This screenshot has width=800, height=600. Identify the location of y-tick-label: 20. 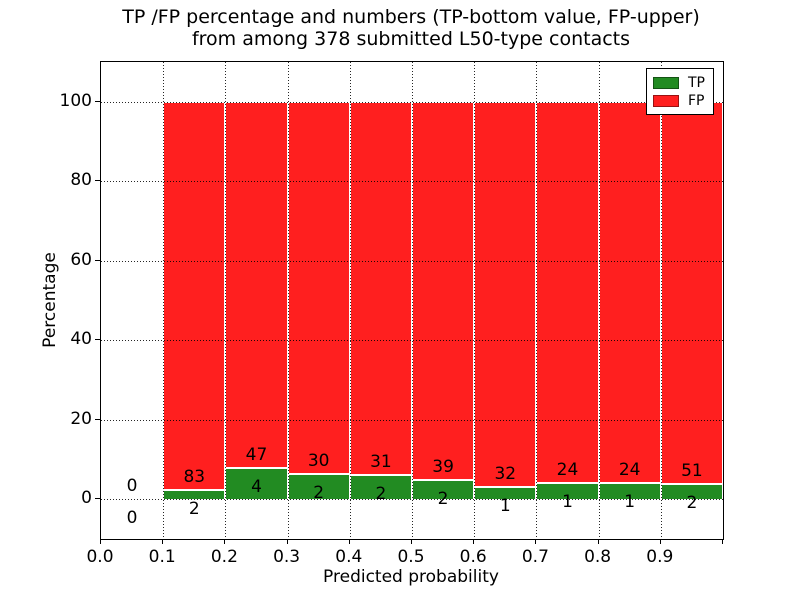
(81, 418).